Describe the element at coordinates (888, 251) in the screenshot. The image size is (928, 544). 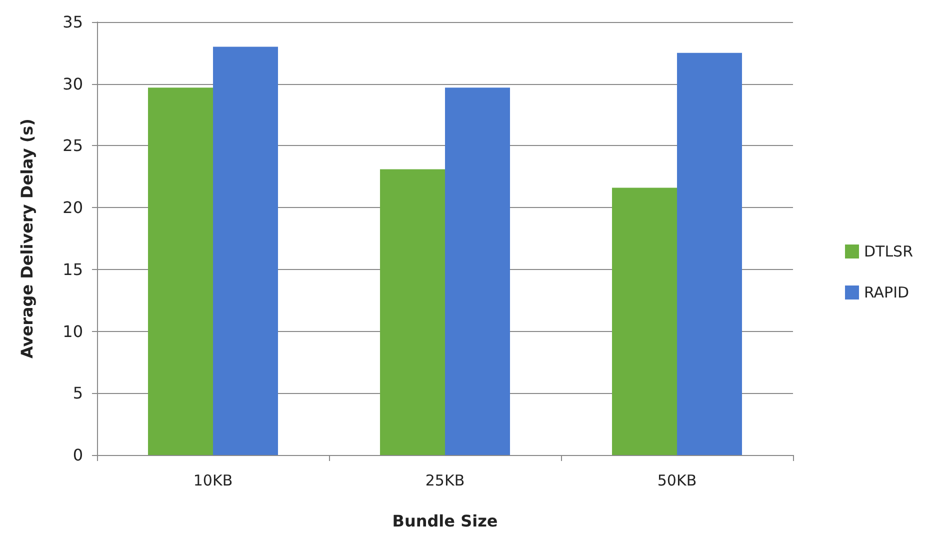
I see `legend-label: DTLSR` at that location.